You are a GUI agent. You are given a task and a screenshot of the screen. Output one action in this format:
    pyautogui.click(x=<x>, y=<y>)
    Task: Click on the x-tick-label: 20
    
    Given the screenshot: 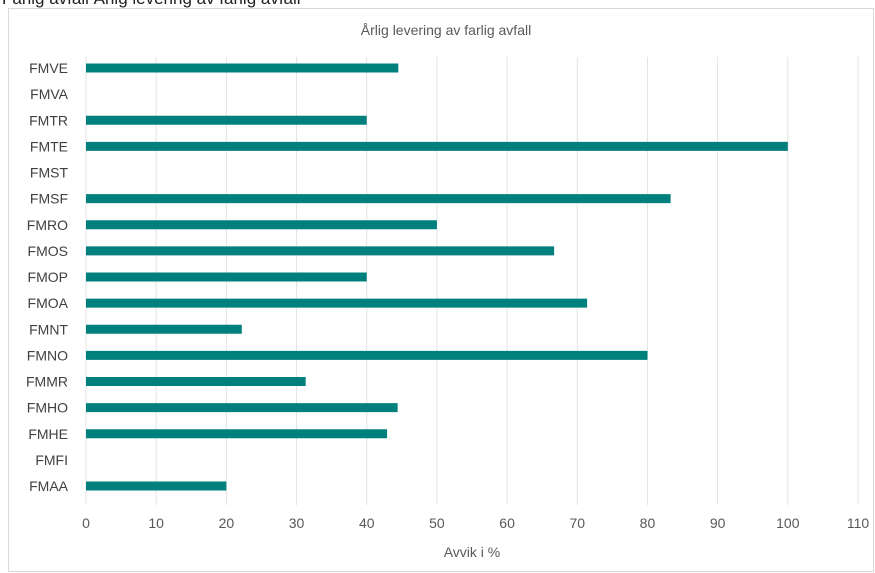 What is the action you would take?
    pyautogui.click(x=227, y=523)
    